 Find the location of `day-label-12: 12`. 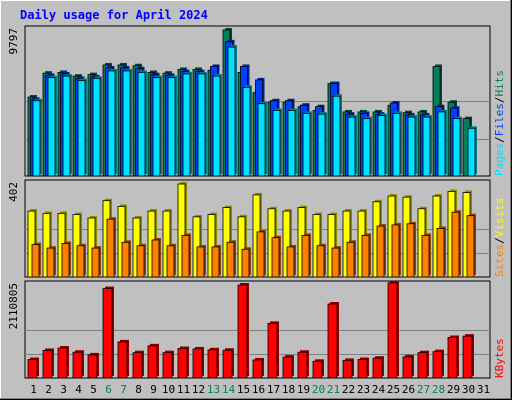

day-label-12: 12 is located at coordinates (198, 389).